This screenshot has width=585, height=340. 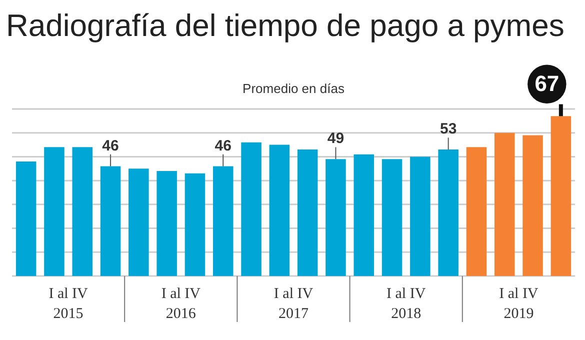 What do you see at coordinates (518, 304) in the screenshot?
I see `text: I al IV 2019` at bounding box center [518, 304].